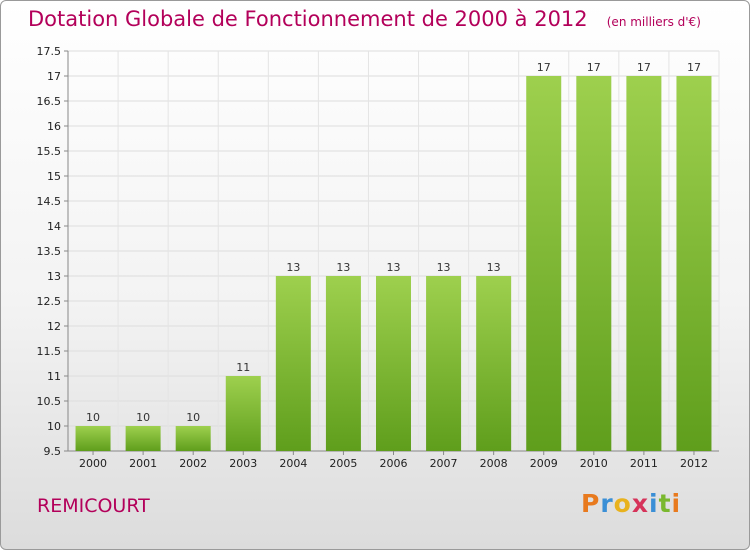  I want to click on y-tick-label: 13.5, so click(49, 251).